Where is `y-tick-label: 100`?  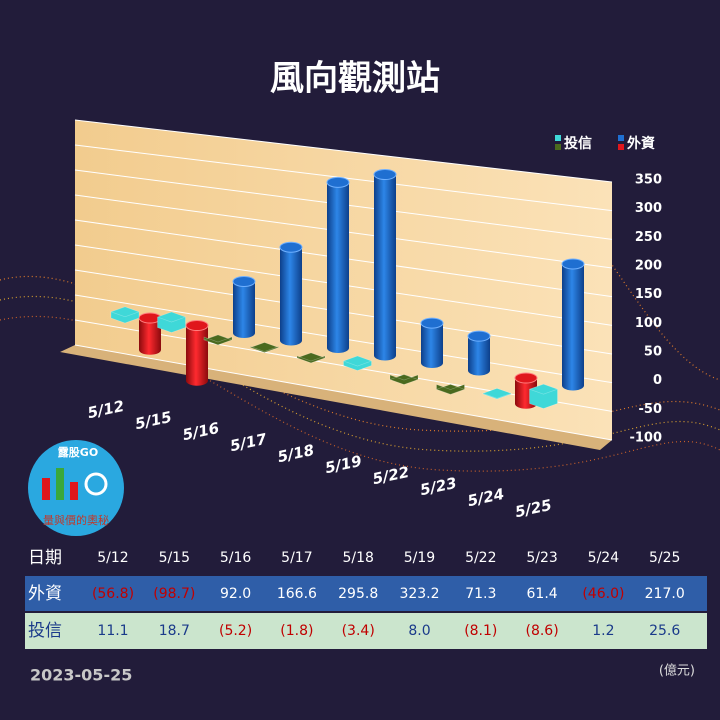 y-tick-label: 100 is located at coordinates (648, 323).